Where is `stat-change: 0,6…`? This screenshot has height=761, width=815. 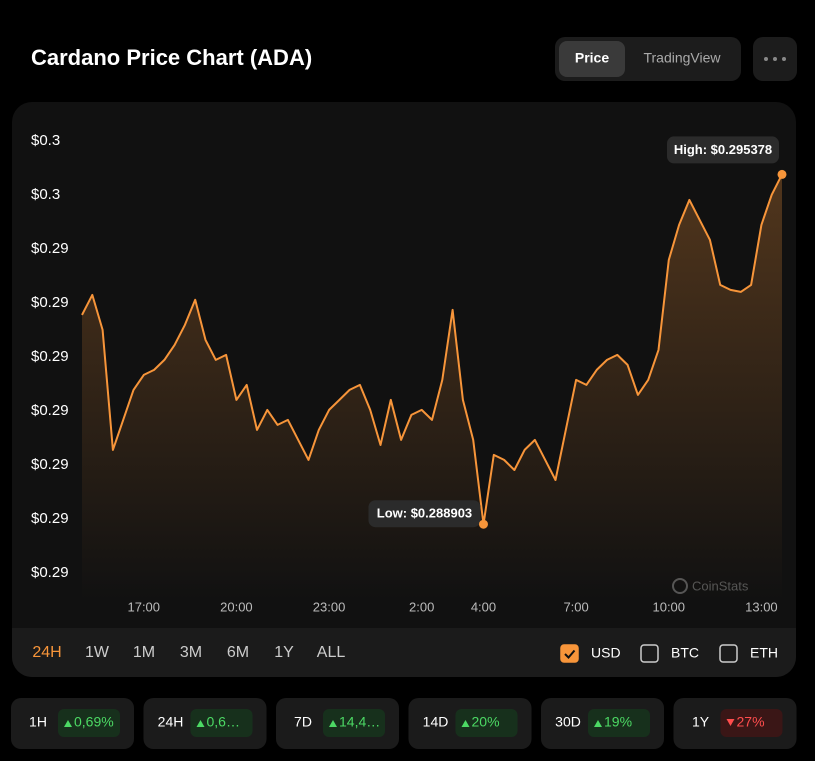
stat-change: 0,6… is located at coordinates (223, 722).